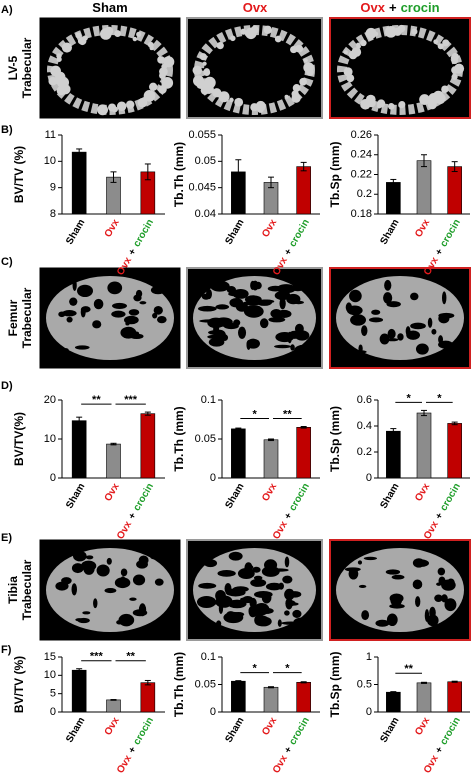 This screenshot has height=779, width=474. I want to click on significance-label: *, so click(255, 669).